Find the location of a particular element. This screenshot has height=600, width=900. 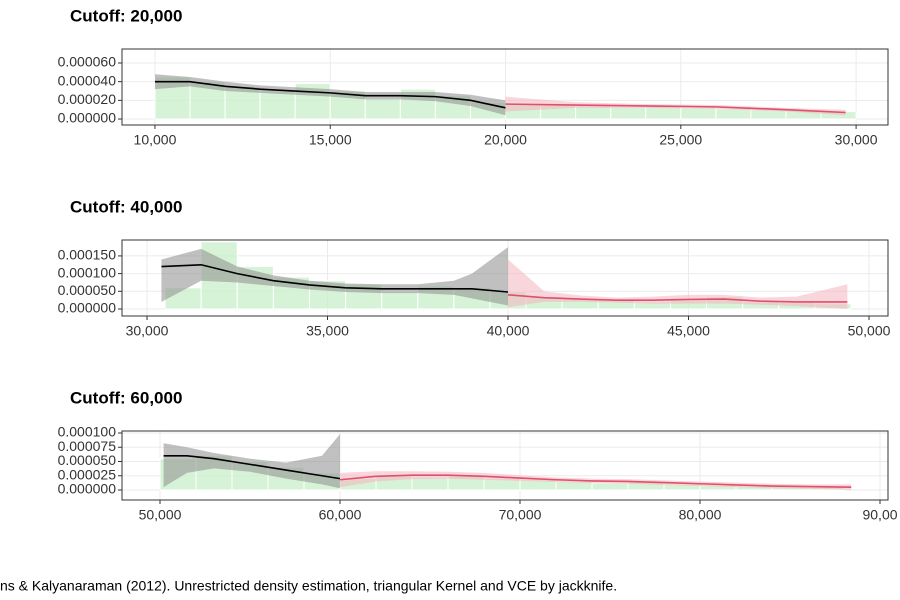

x-tick-label: 20,000 is located at coordinates (505, 140).